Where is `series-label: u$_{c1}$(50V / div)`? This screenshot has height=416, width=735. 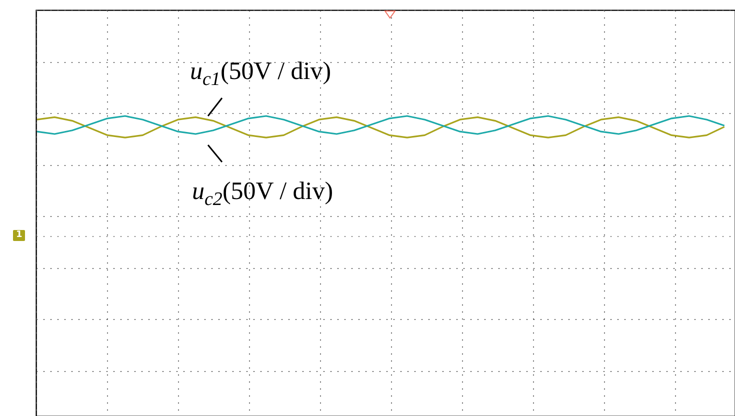
series-label: u$_{c1}$(50V / div) is located at coordinates (261, 74).